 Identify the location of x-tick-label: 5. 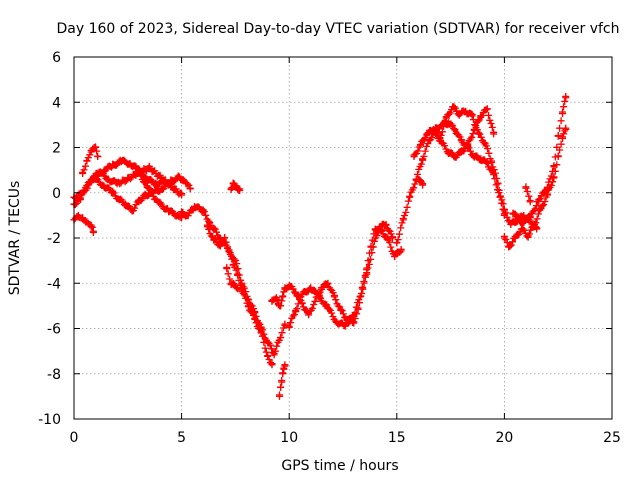
(181, 438).